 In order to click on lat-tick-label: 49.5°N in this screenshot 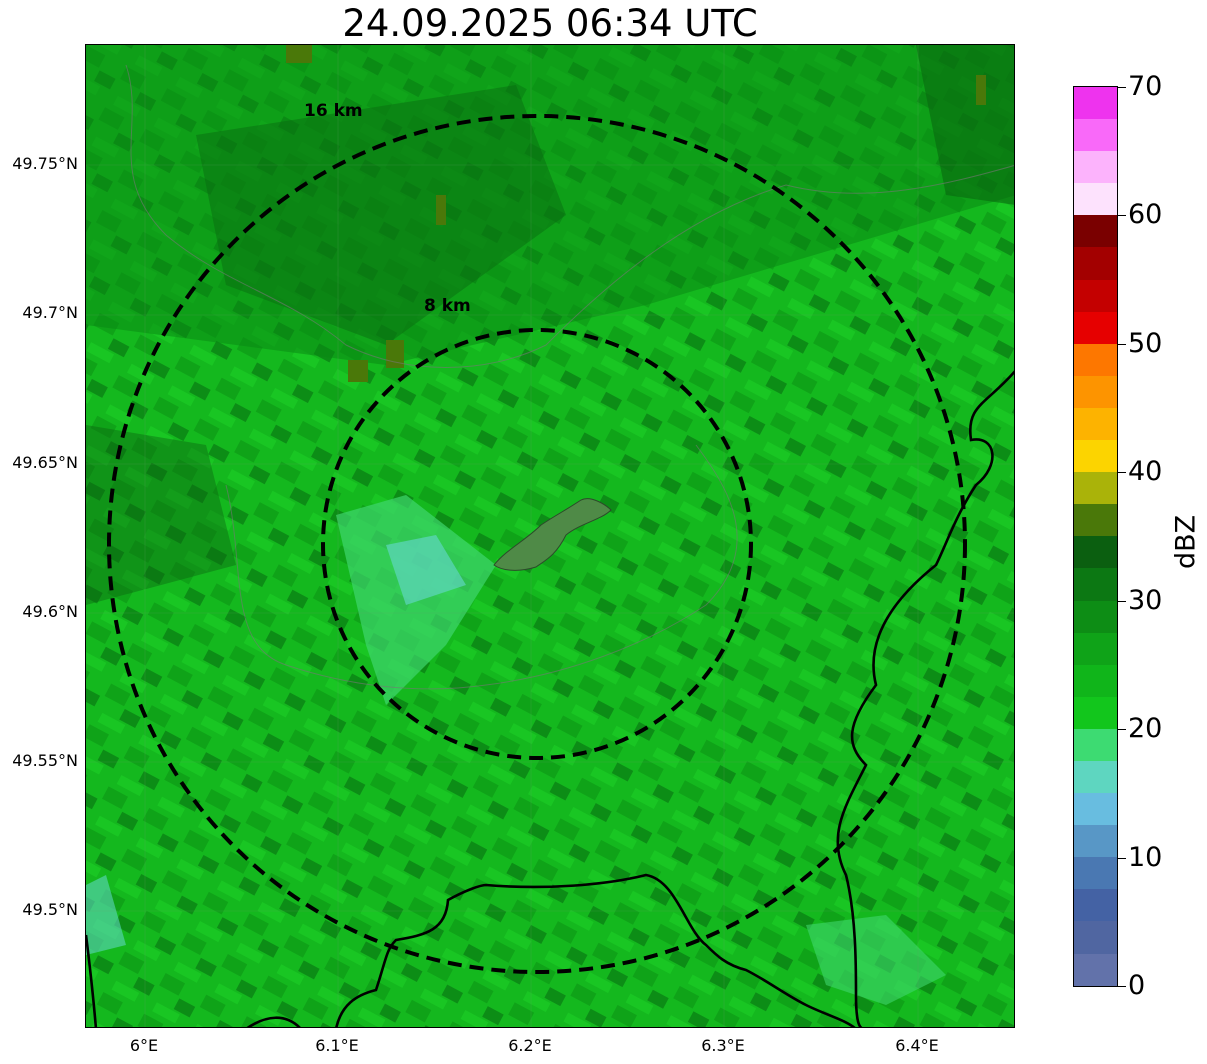, I will do `click(50, 909)`.